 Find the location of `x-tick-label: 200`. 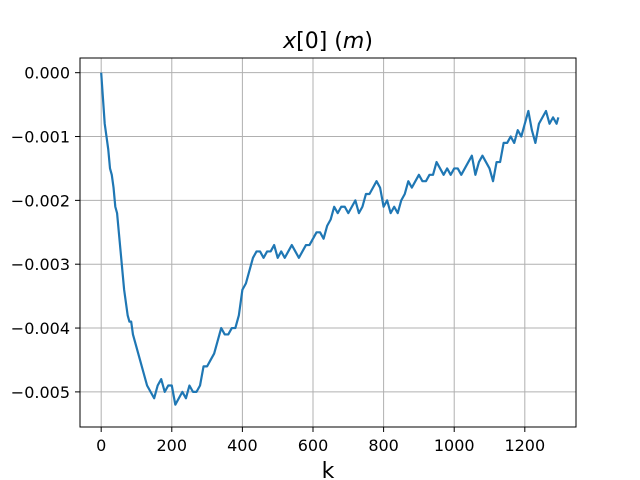

x-tick-label: 200 is located at coordinates (172, 445).